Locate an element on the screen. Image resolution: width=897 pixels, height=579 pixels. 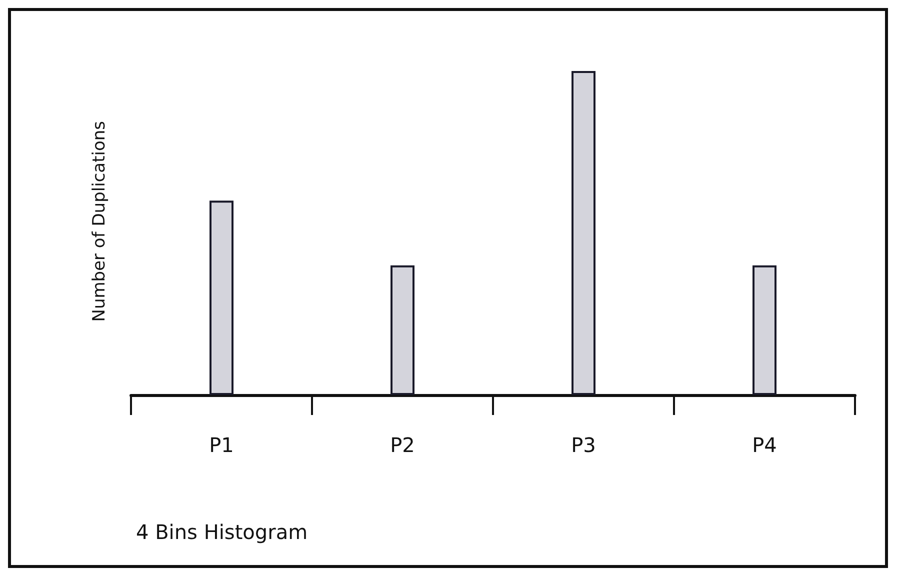
x-tick-label: P1 is located at coordinates (221, 445).